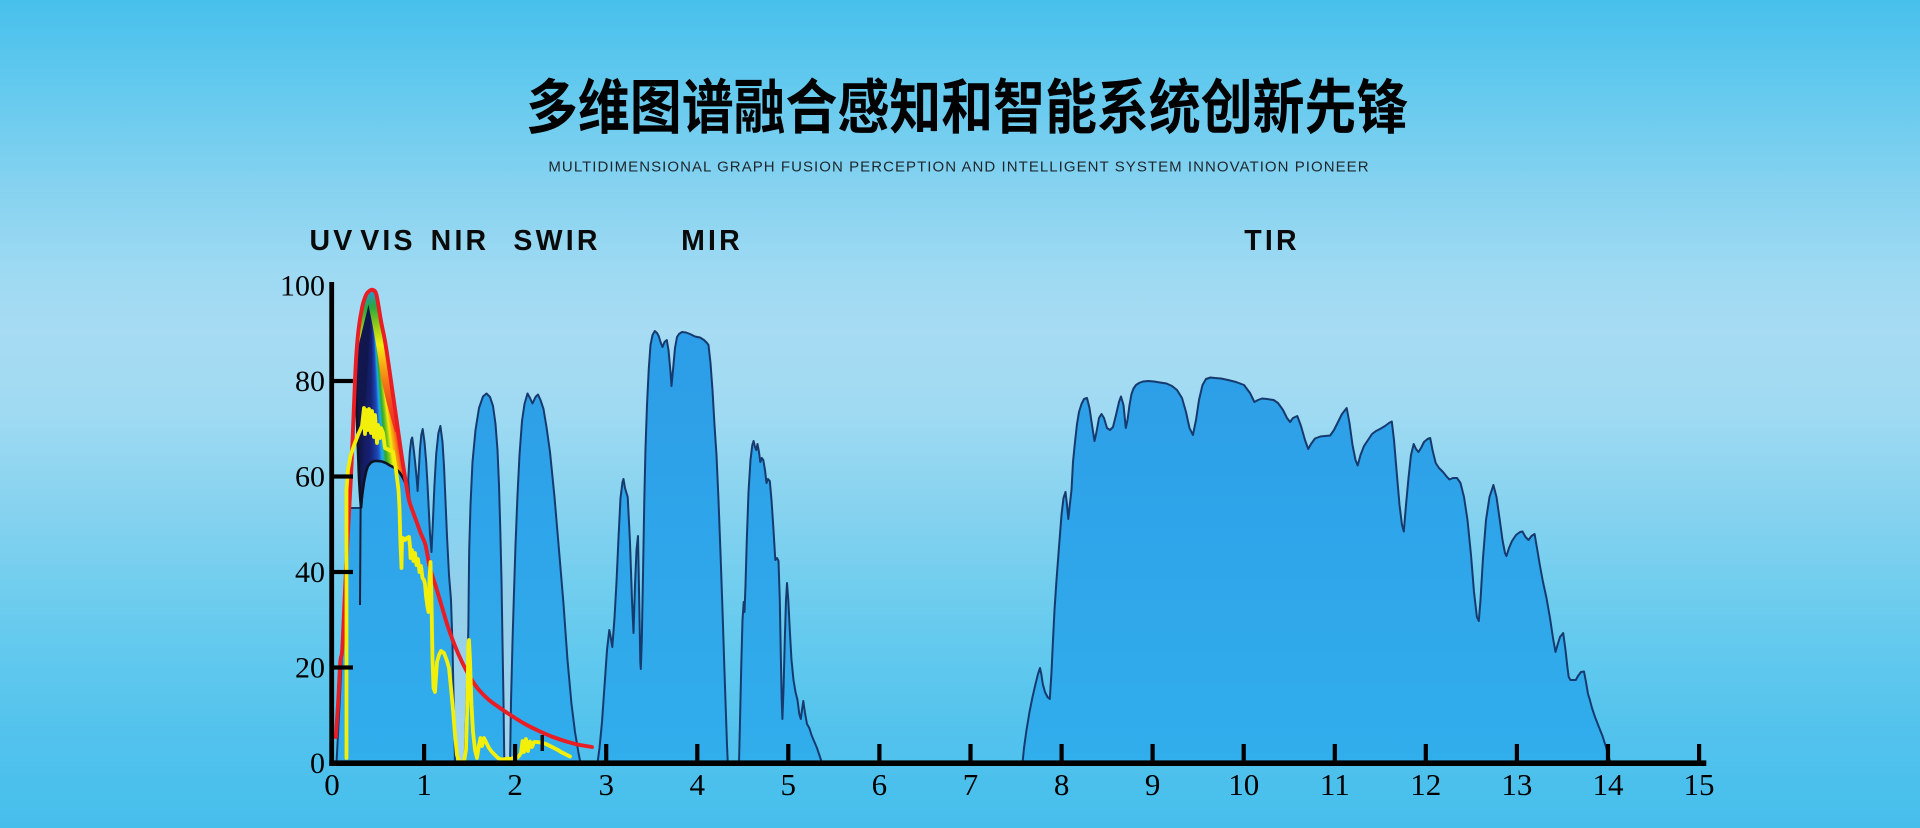 Image resolution: width=1920 pixels, height=828 pixels. I want to click on svg-text: 14, so click(1609, 784).